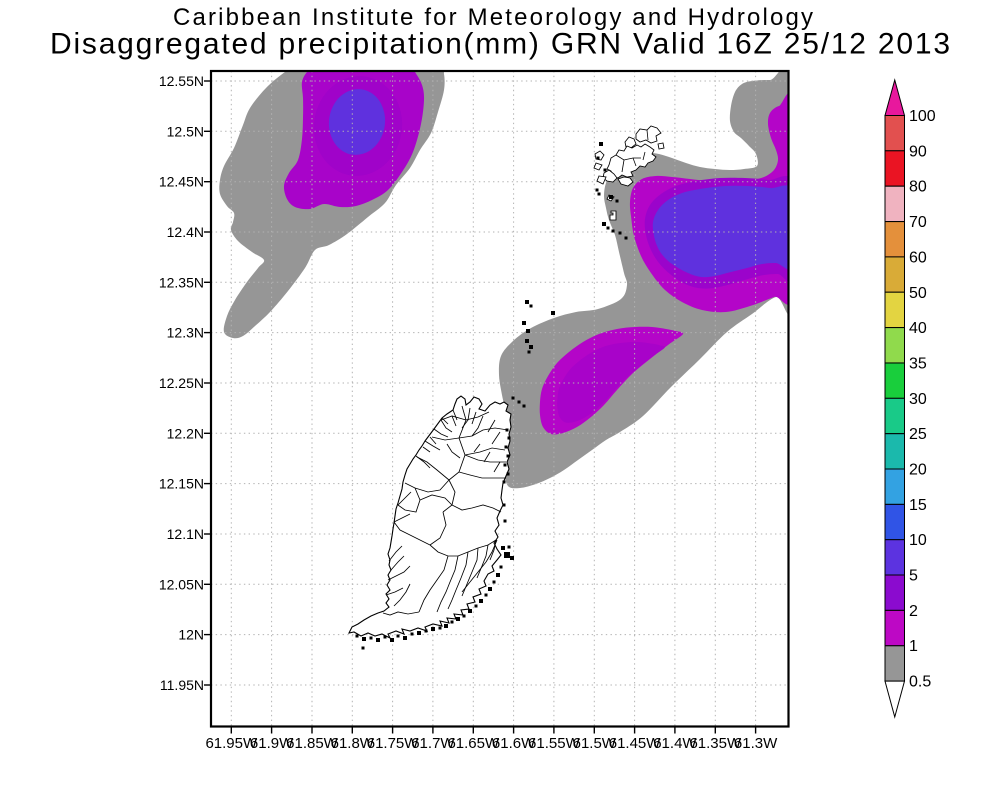 Image resolution: width=1000 pixels, height=805 pixels. I want to click on svg-text: 61.95W, so click(231, 743).